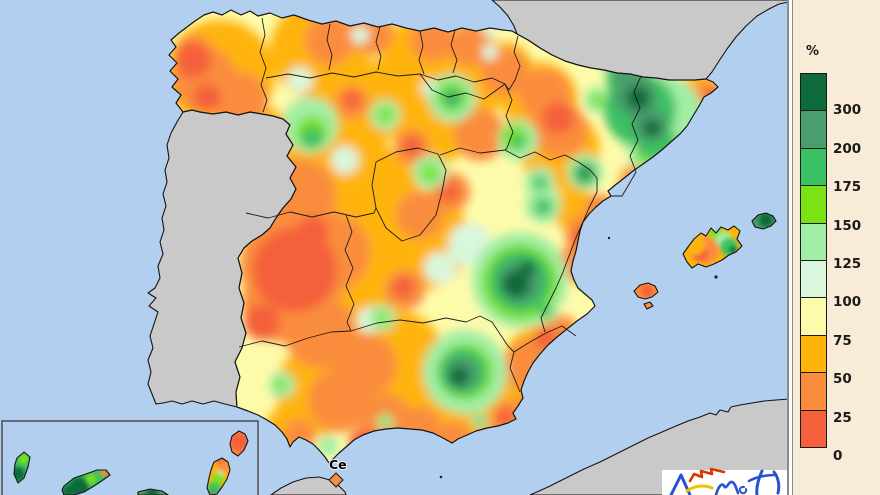 The image size is (880, 495). What do you see at coordinates (847, 302) in the screenshot?
I see `legend-tick-label: 100` at bounding box center [847, 302].